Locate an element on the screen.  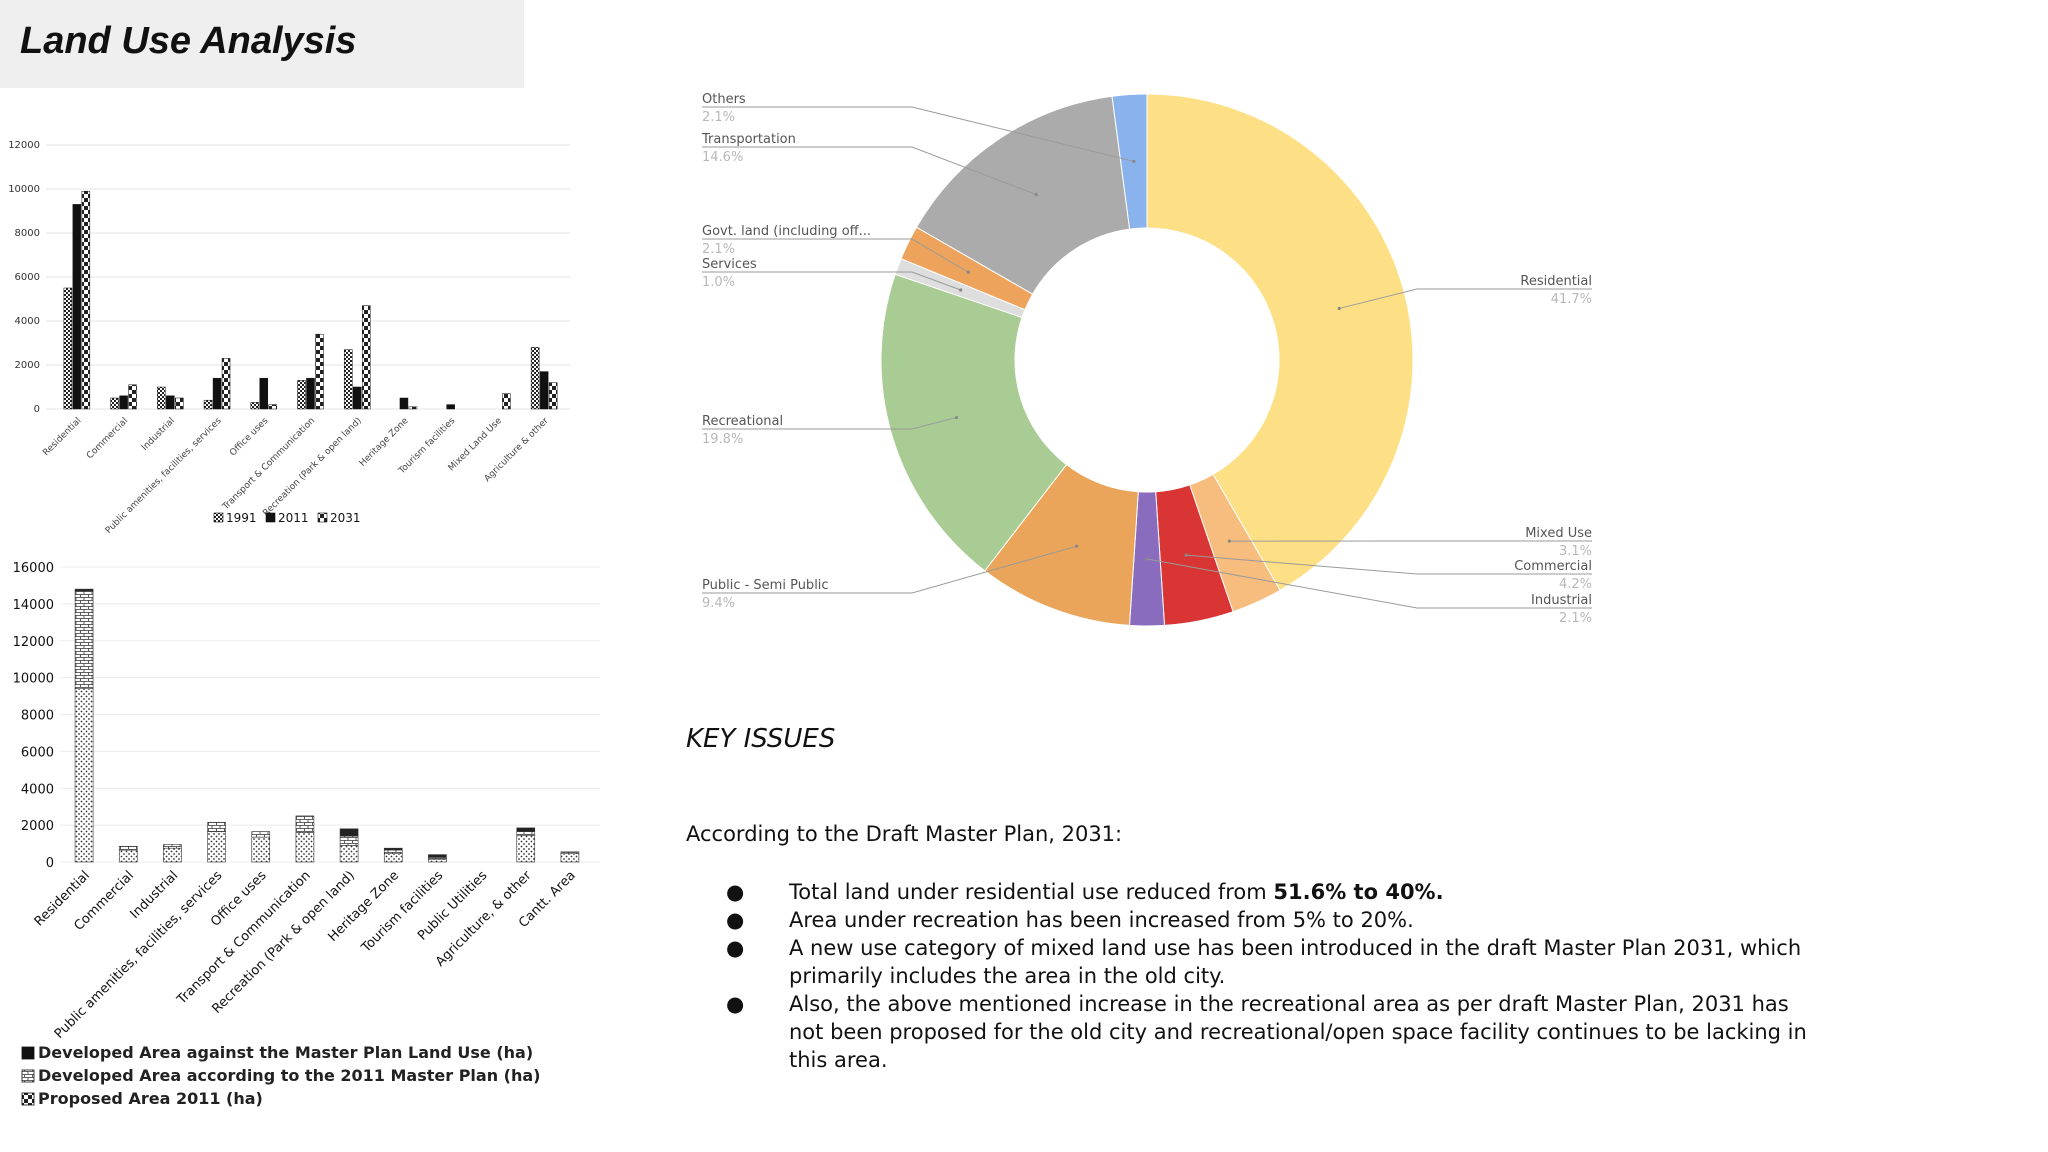
slice-label: Mixed Use is located at coordinates (1558, 533).